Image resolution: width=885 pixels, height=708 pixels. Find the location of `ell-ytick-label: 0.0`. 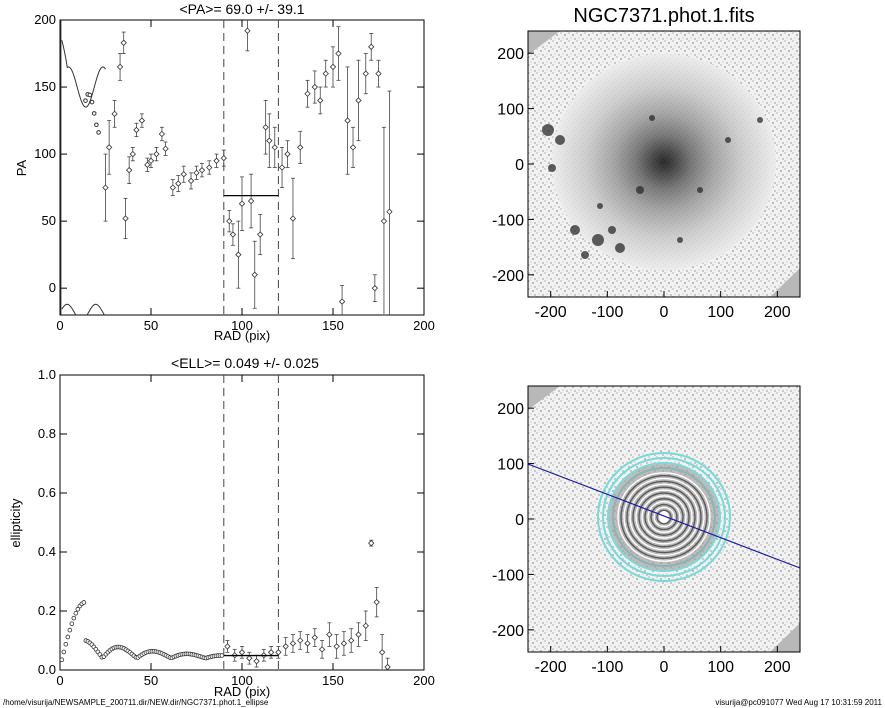

ell-ytick-label: 0.0 is located at coordinates (47, 669).